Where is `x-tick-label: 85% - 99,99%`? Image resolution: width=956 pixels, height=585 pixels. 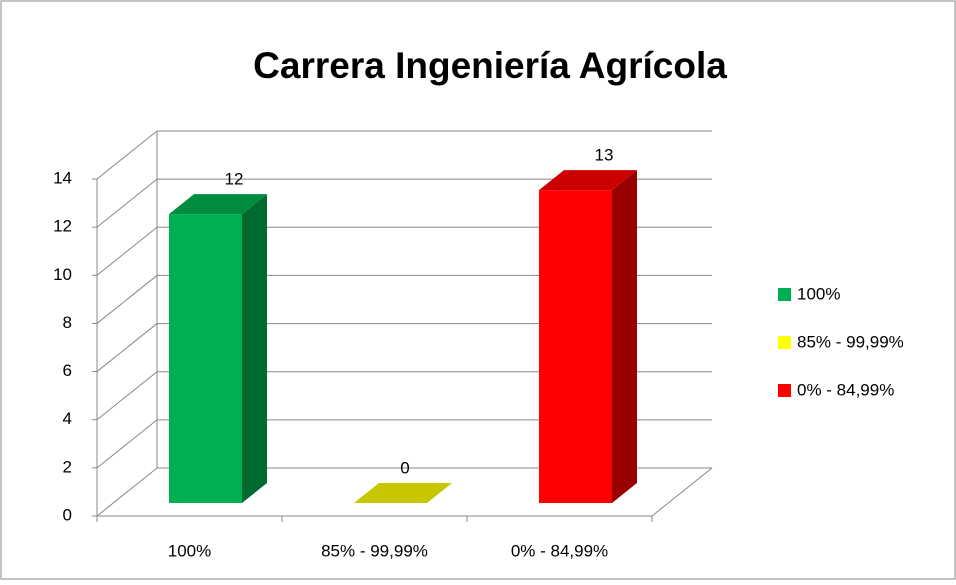 x-tick-label: 85% - 99,99% is located at coordinates (374, 550).